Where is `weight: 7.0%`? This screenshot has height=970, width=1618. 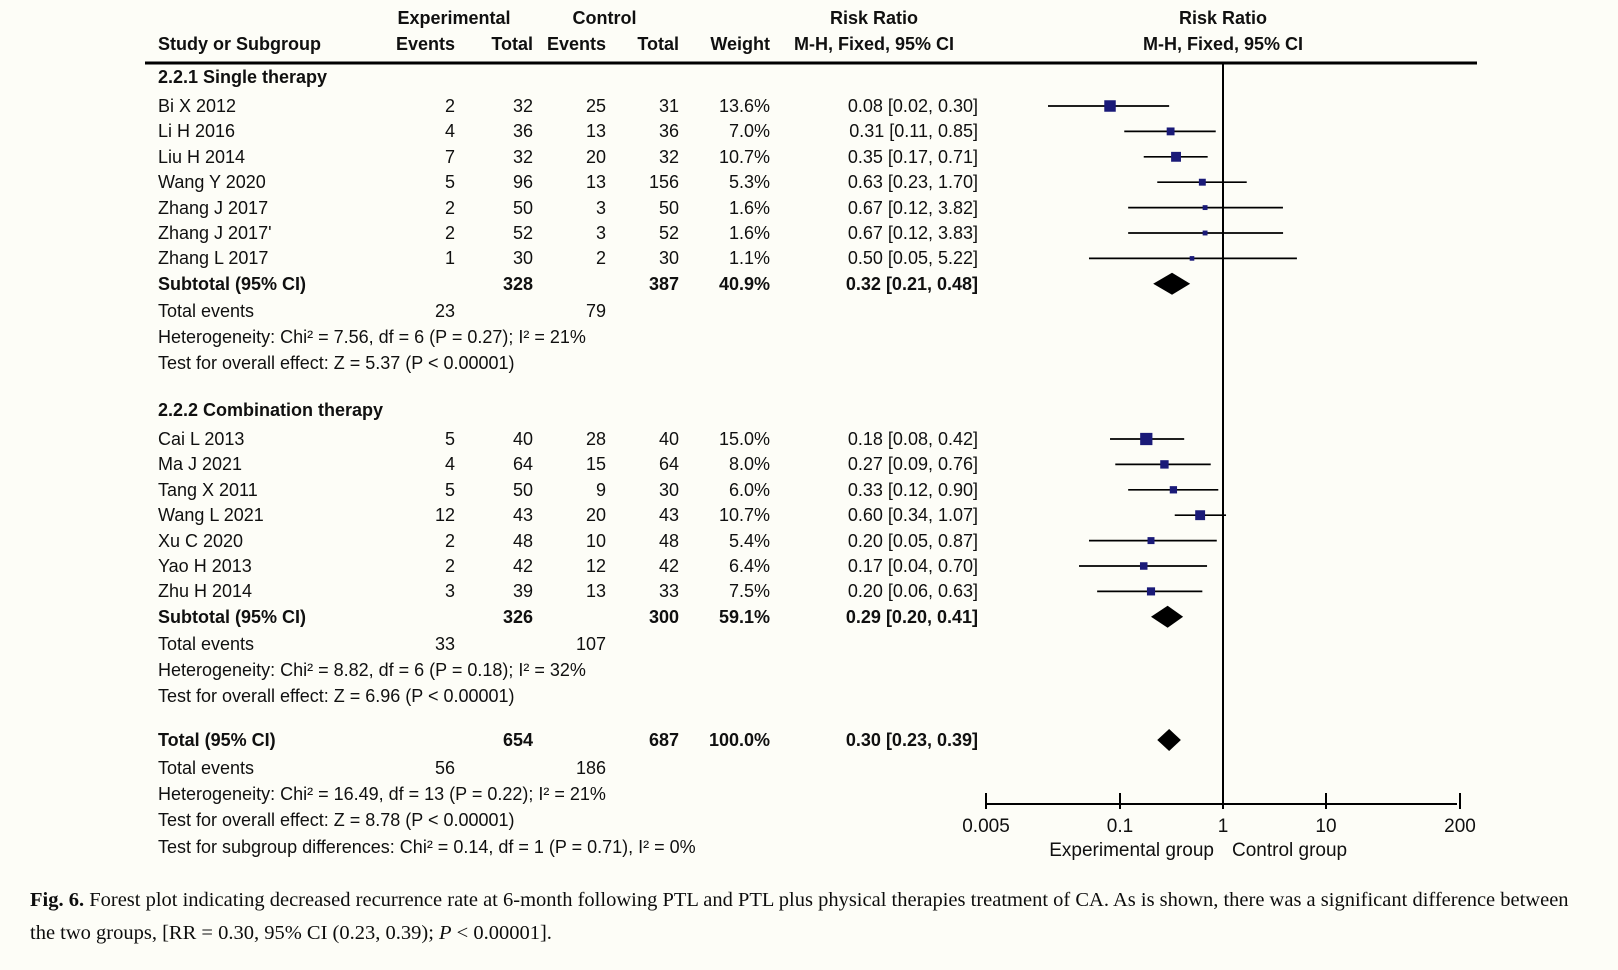
weight: 7.0% is located at coordinates (749, 131).